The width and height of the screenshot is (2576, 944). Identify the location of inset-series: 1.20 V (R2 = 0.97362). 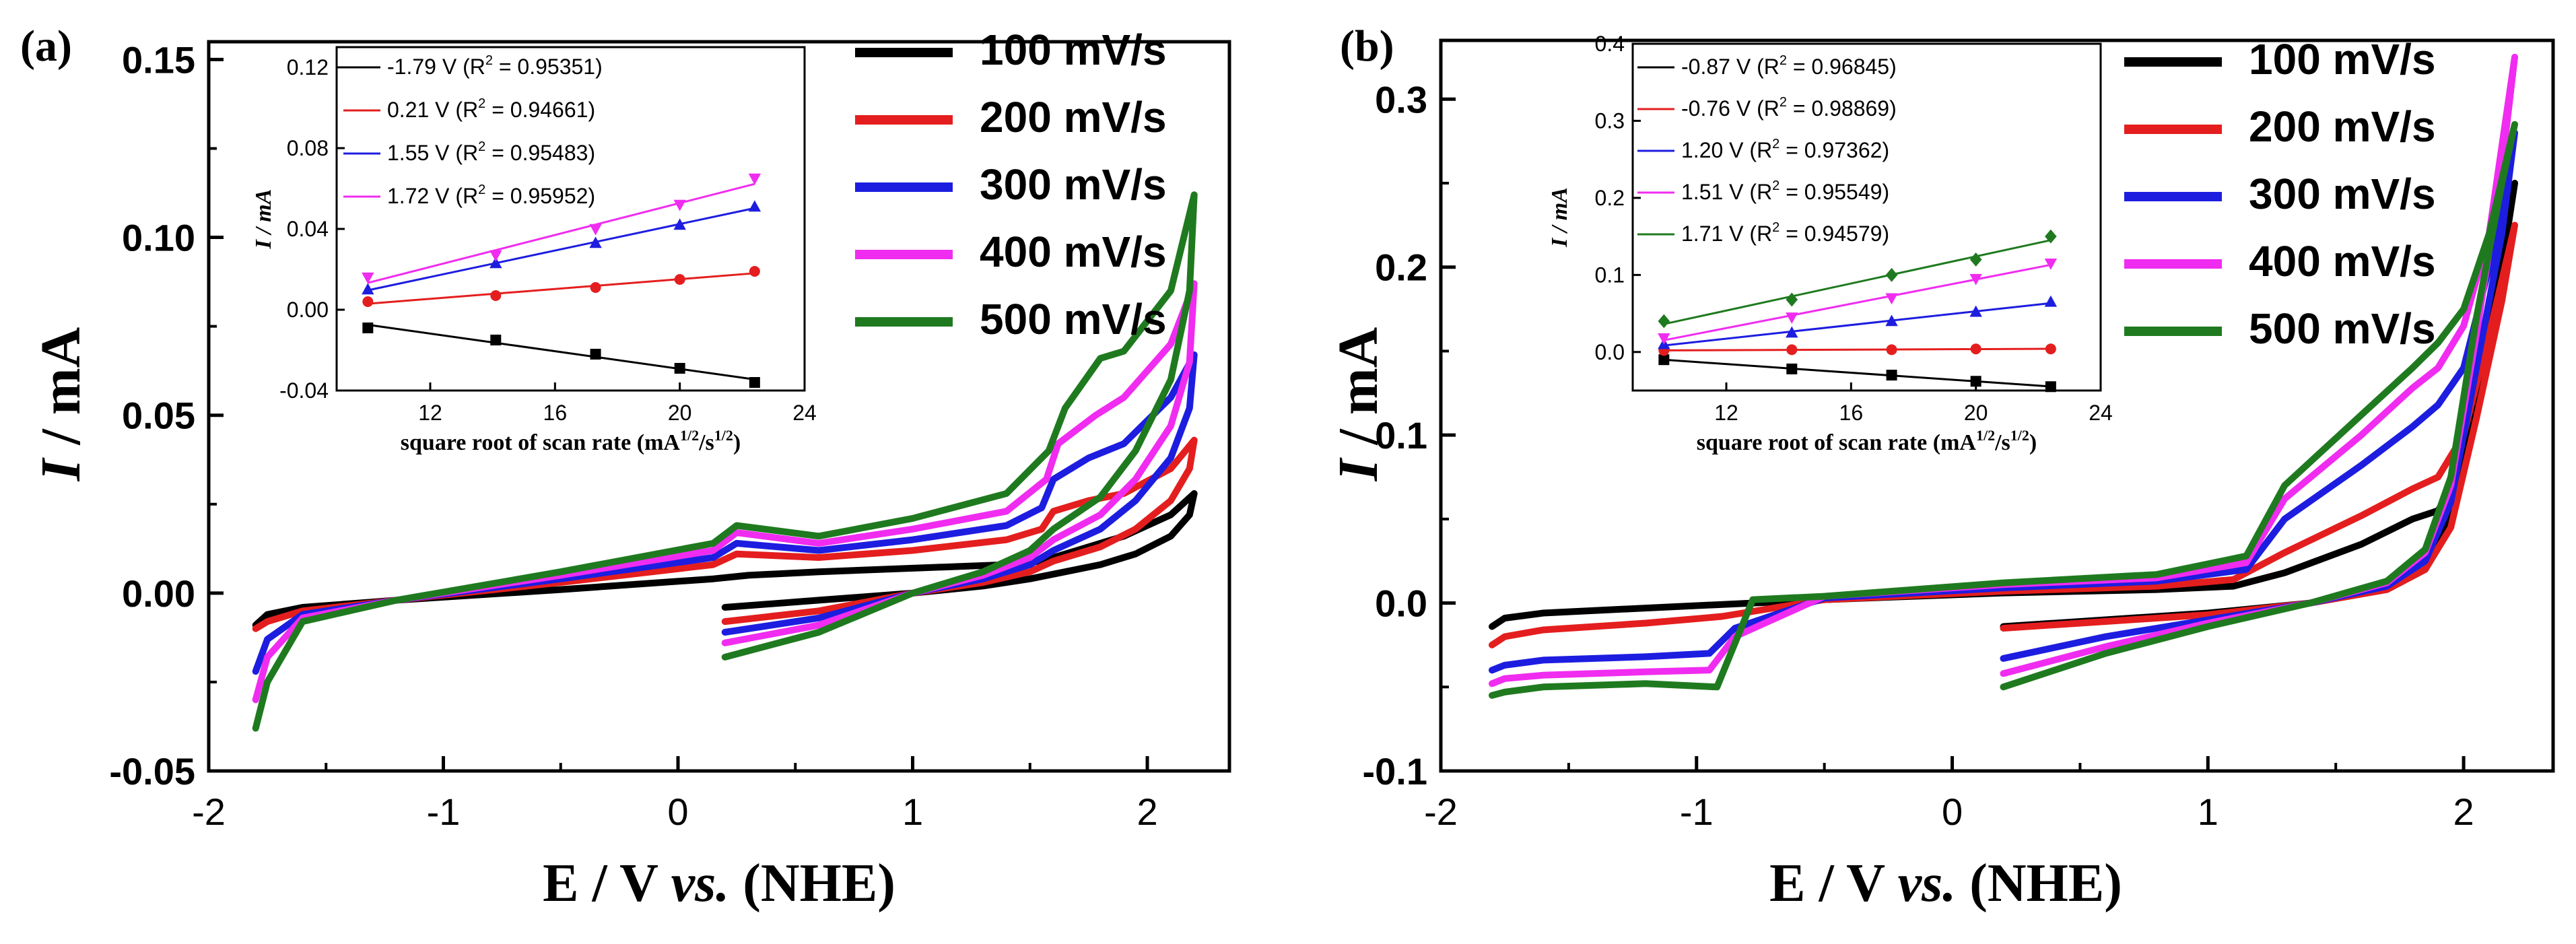
(1847, 243).